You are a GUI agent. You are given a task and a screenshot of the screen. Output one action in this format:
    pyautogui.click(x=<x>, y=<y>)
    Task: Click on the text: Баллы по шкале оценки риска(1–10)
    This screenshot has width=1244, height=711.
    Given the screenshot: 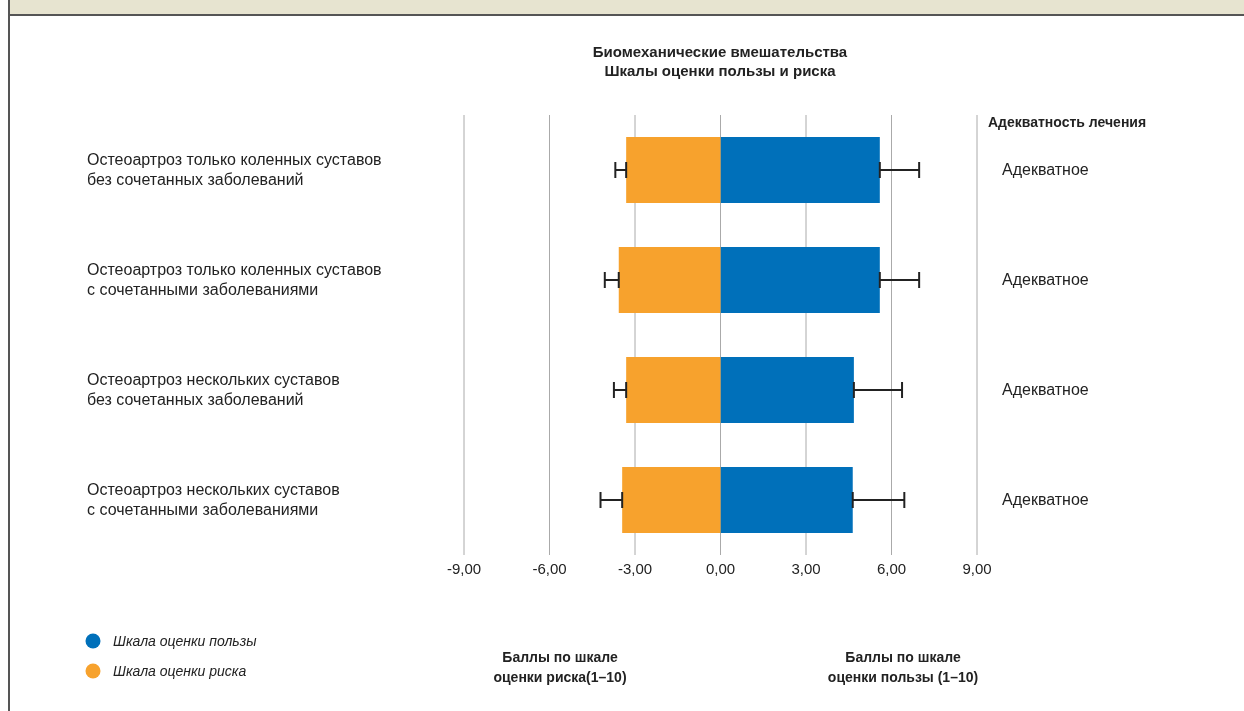 What is the action you would take?
    pyautogui.click(x=560, y=667)
    